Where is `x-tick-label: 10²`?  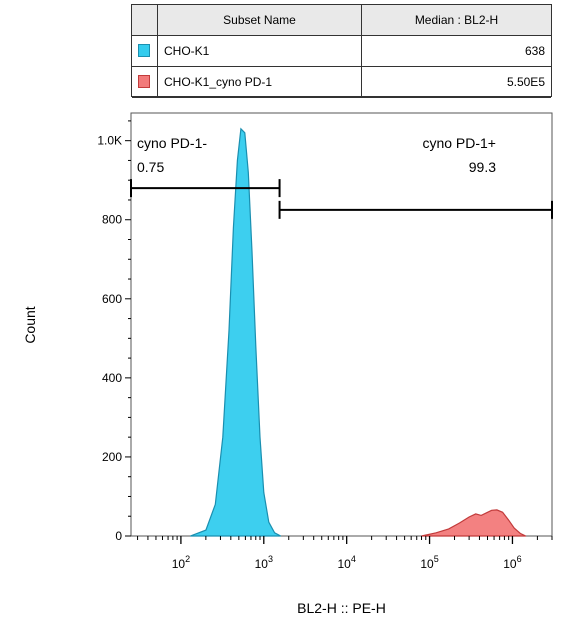
x-tick-label: 10² is located at coordinates (181, 562).